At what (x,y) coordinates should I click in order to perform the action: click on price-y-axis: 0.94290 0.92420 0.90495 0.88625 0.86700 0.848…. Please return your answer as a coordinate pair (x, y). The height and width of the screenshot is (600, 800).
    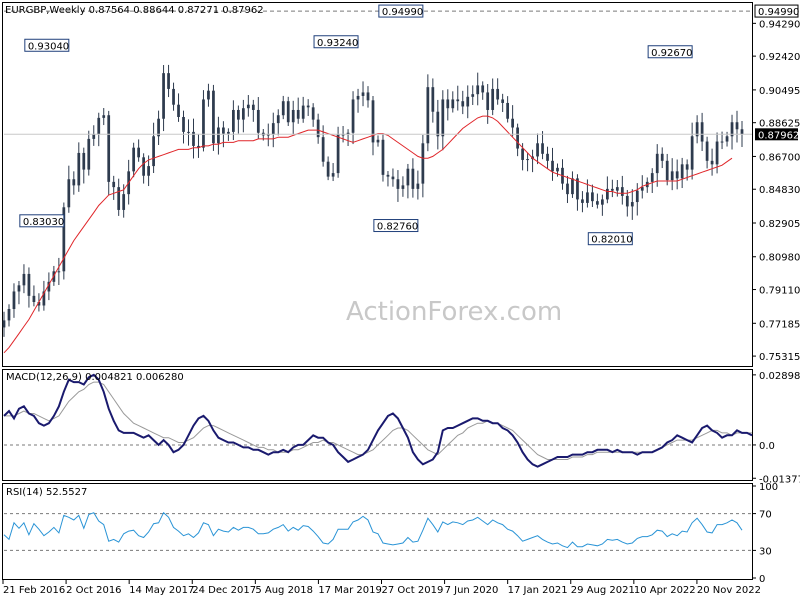
    Looking at the image, I should click on (776, 191).